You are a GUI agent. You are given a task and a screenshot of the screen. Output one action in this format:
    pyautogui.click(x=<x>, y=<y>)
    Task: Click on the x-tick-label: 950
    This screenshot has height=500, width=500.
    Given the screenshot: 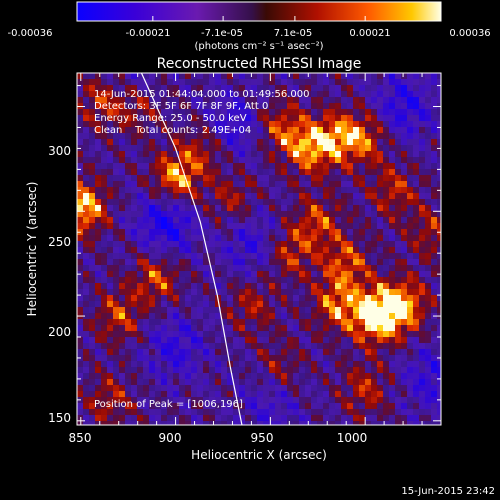 What is the action you would take?
    pyautogui.click(x=262, y=438)
    